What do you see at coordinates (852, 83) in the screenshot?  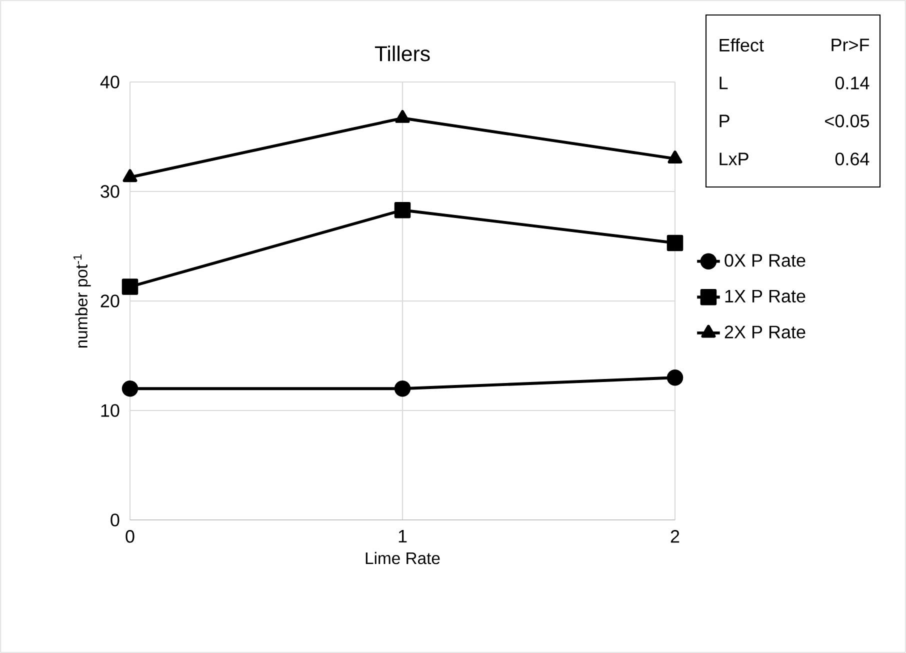 I see `text: 0.14` at bounding box center [852, 83].